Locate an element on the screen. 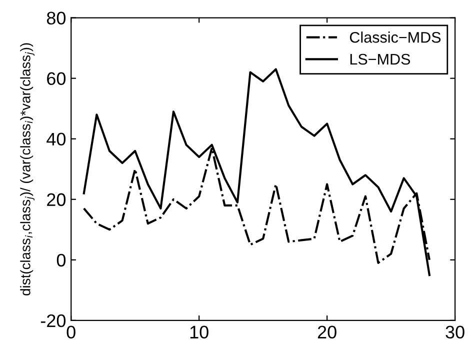 This screenshot has width=474, height=356. x-tick-label: 30 is located at coordinates (455, 332).